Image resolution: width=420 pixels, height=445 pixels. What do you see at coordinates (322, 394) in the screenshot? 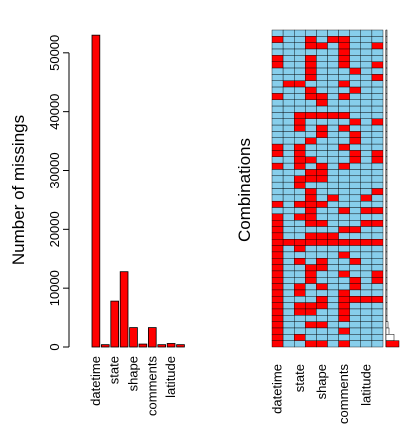
I see `x-tick-labels-combinations: datetime state shape comments latitude` at bounding box center [322, 394].